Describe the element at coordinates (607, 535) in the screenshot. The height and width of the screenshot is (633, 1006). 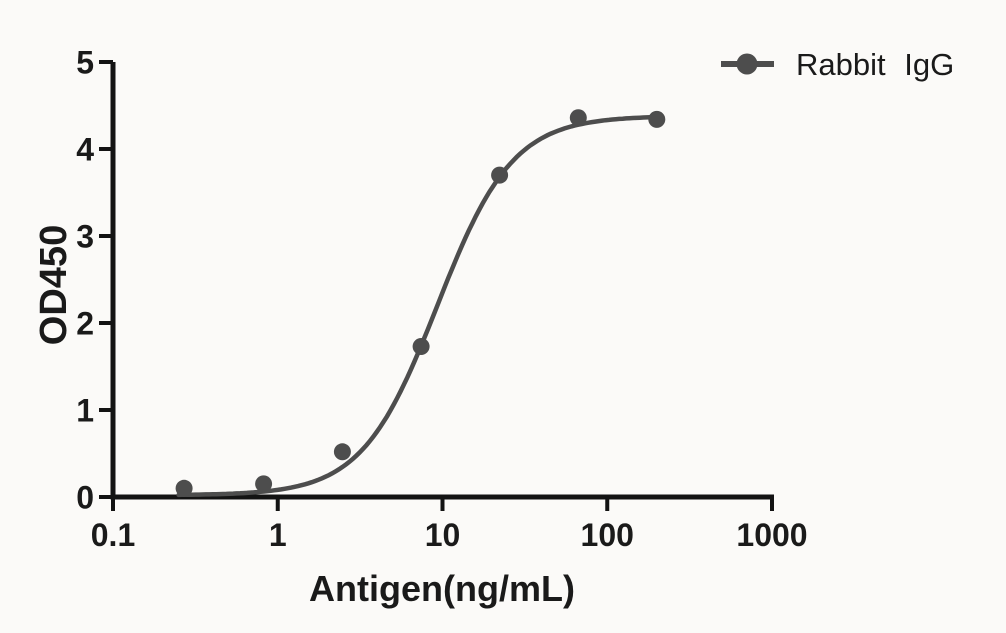
I see `x-tick-label: 100` at that location.